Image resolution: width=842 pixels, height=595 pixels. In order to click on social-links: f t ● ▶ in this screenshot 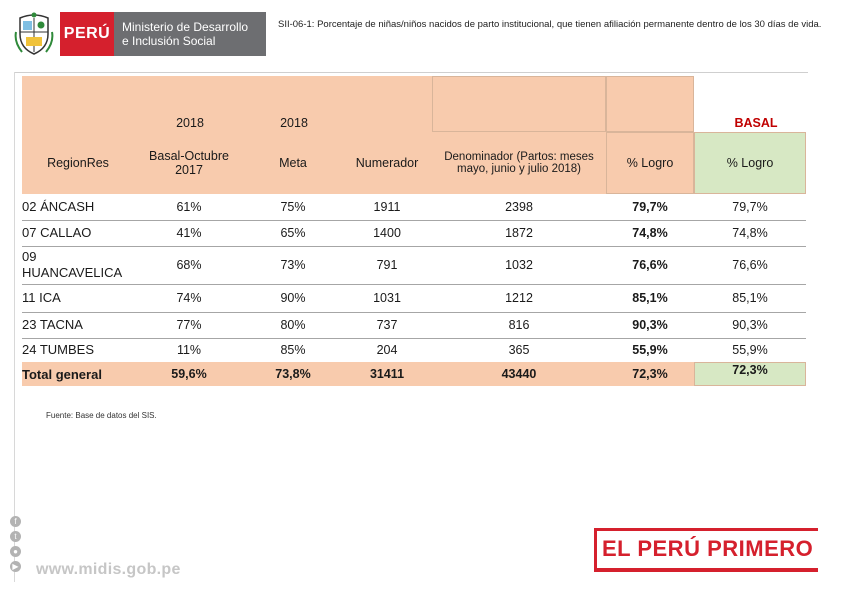, I will do `click(15, 544)`.